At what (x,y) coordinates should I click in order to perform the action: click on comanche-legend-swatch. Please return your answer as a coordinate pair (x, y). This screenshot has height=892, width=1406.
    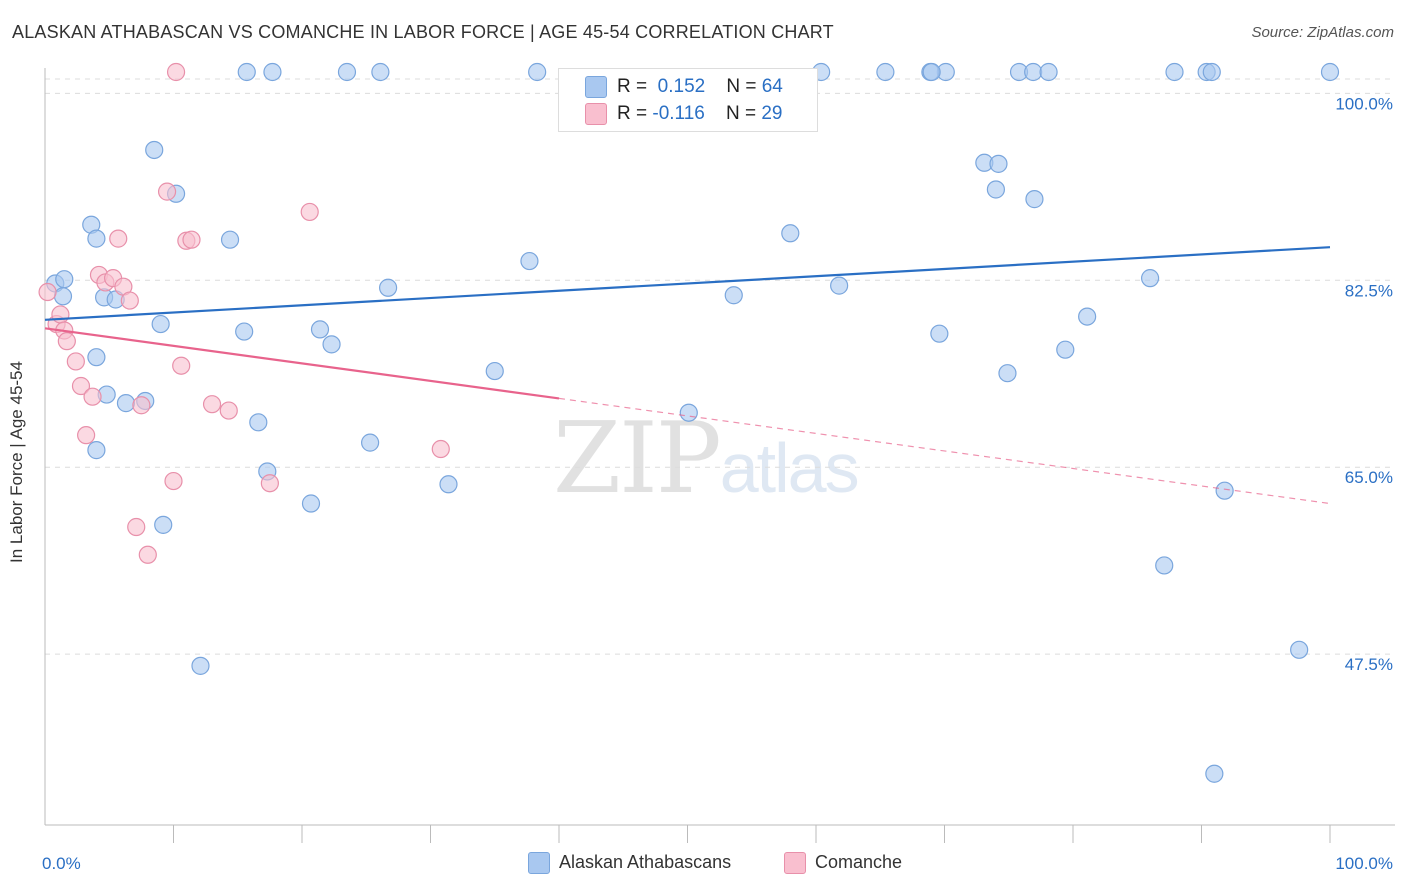
    Looking at the image, I should click on (795, 863).